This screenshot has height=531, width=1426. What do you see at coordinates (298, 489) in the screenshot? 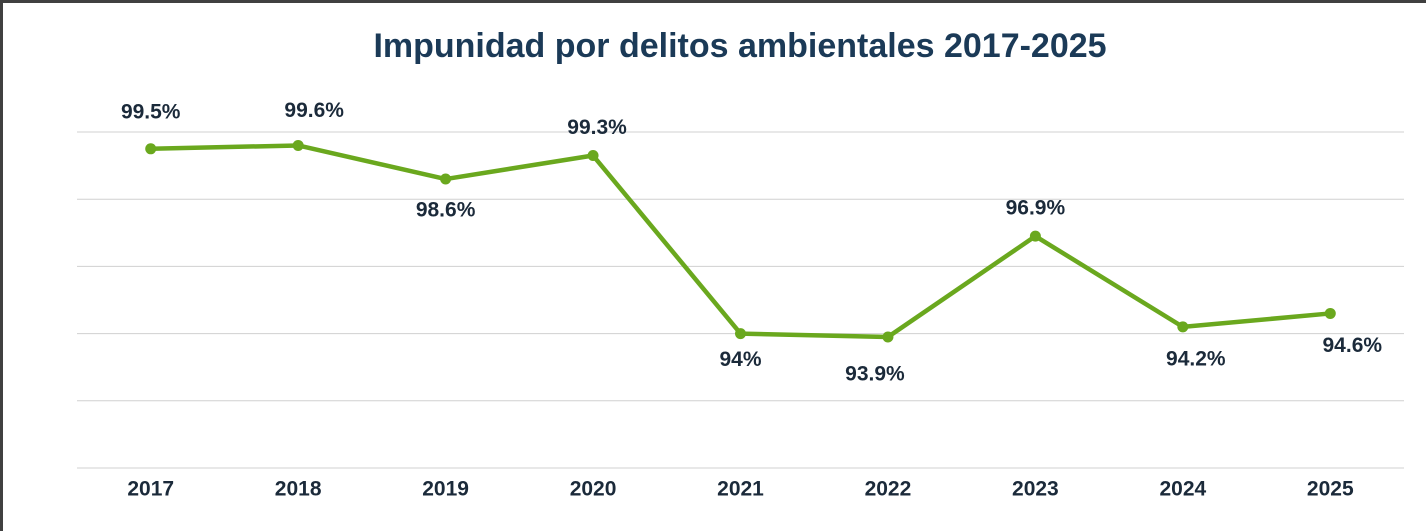
I see `x-tick-label: 2018` at bounding box center [298, 489].